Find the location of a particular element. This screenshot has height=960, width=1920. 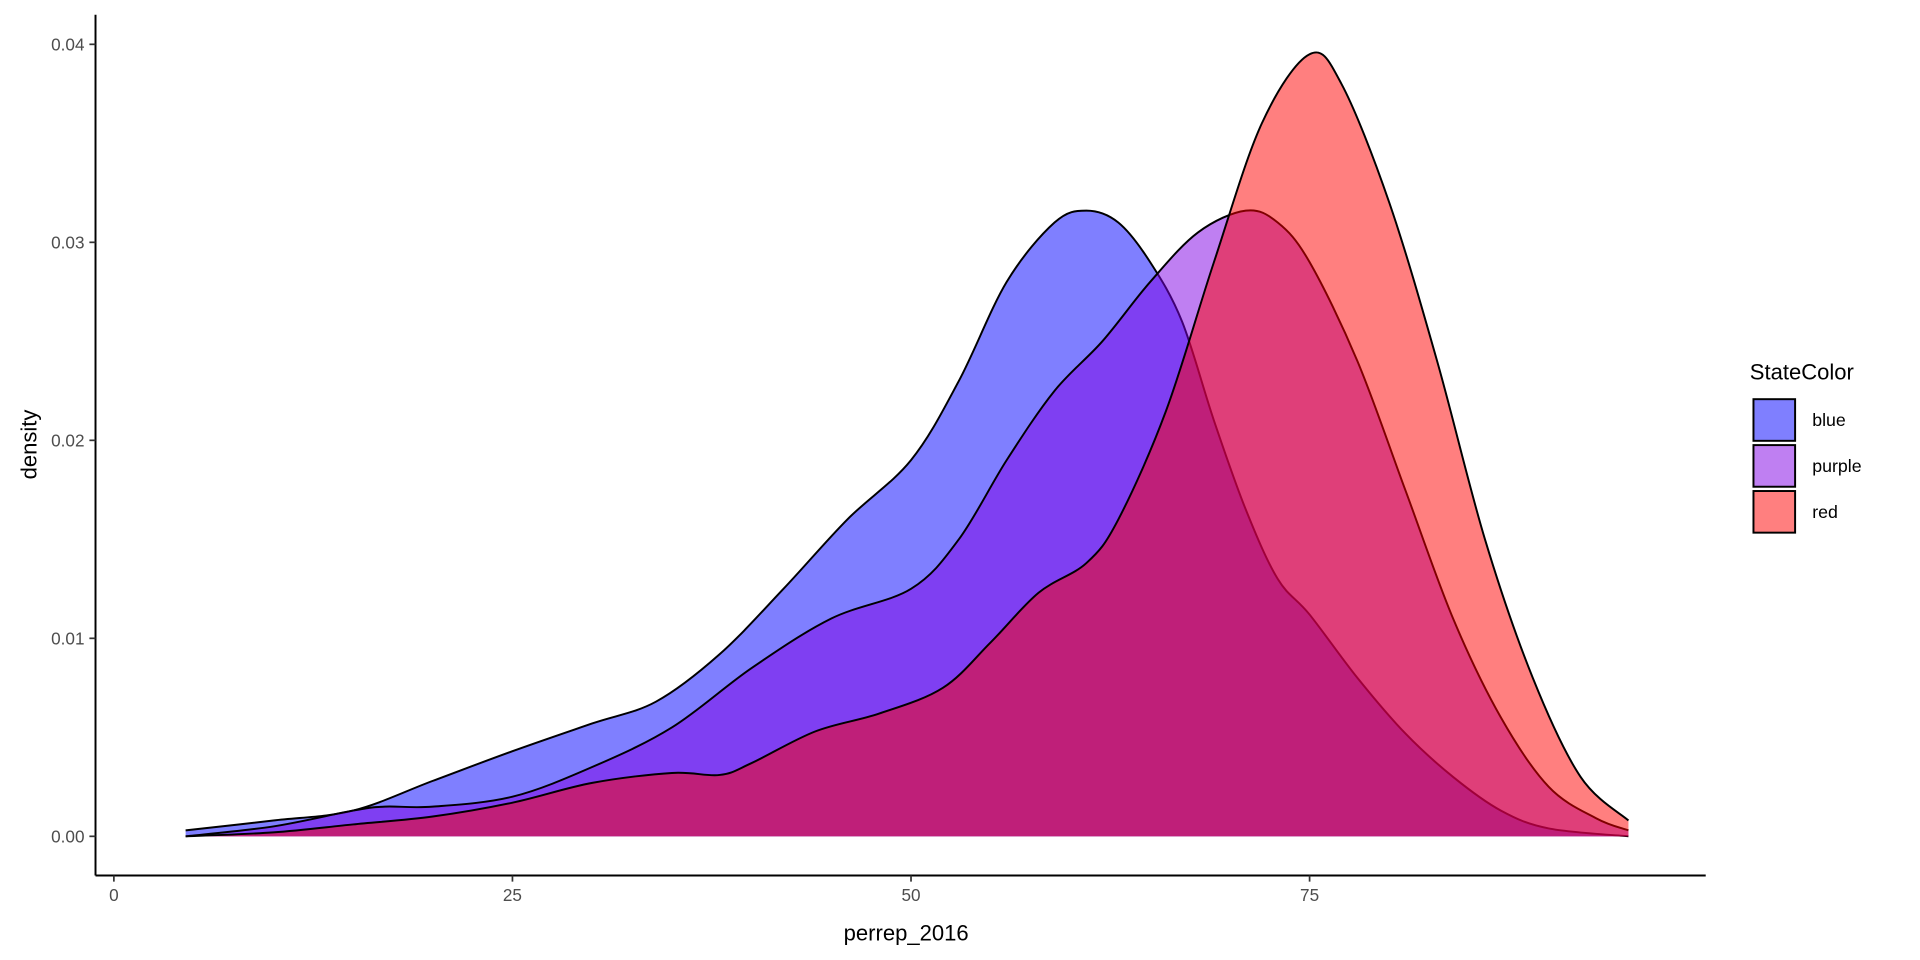

legend-item-blue: blue is located at coordinates (1799, 420).